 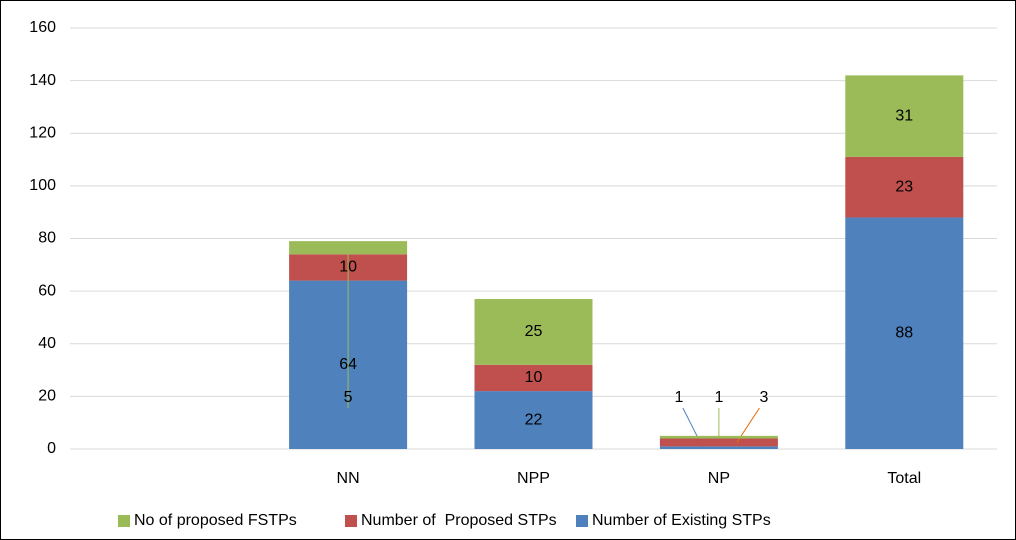 I want to click on legend-label: Number of Existing STPs, so click(x=681, y=520).